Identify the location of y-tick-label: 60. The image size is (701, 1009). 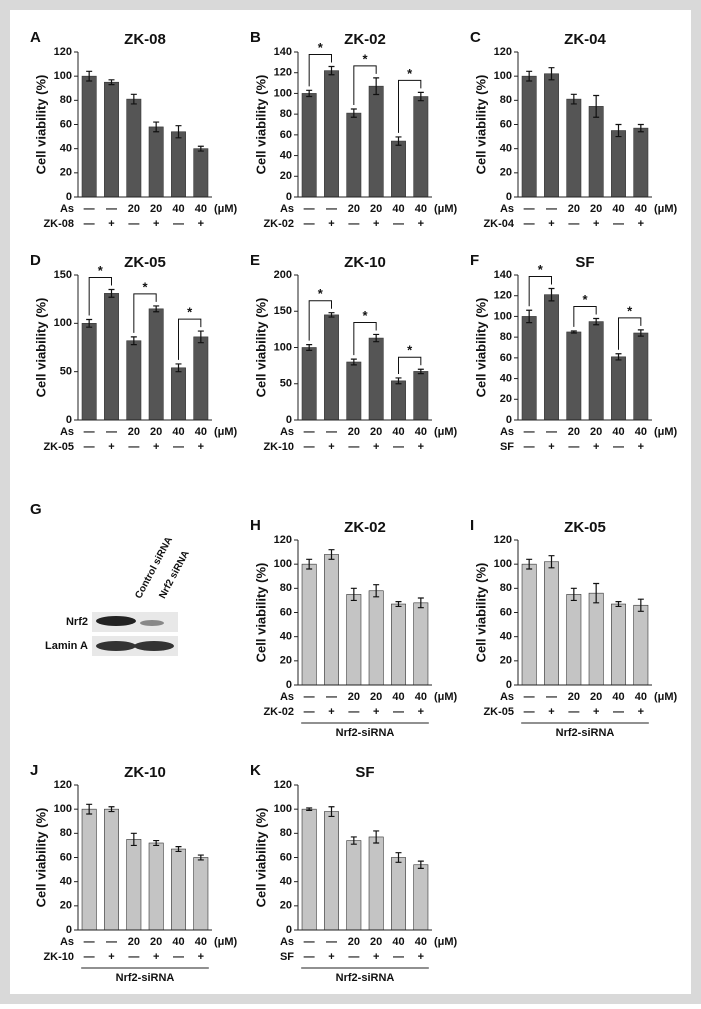
(66, 124).